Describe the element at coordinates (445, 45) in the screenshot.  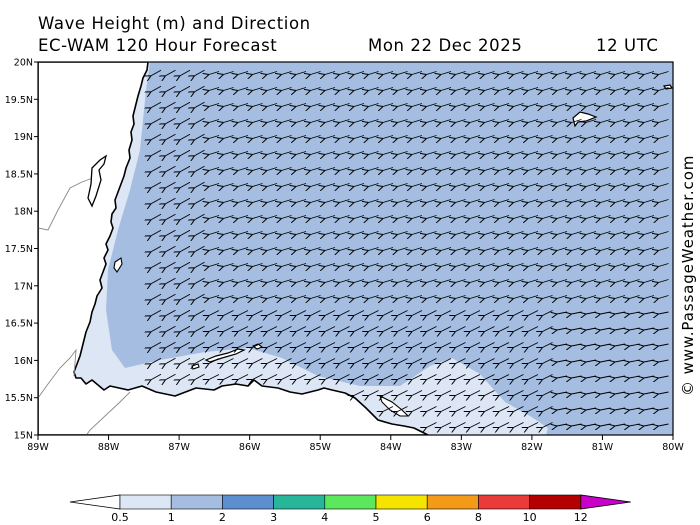
I see `forecast-date: Mon 22 Dec 2025` at that location.